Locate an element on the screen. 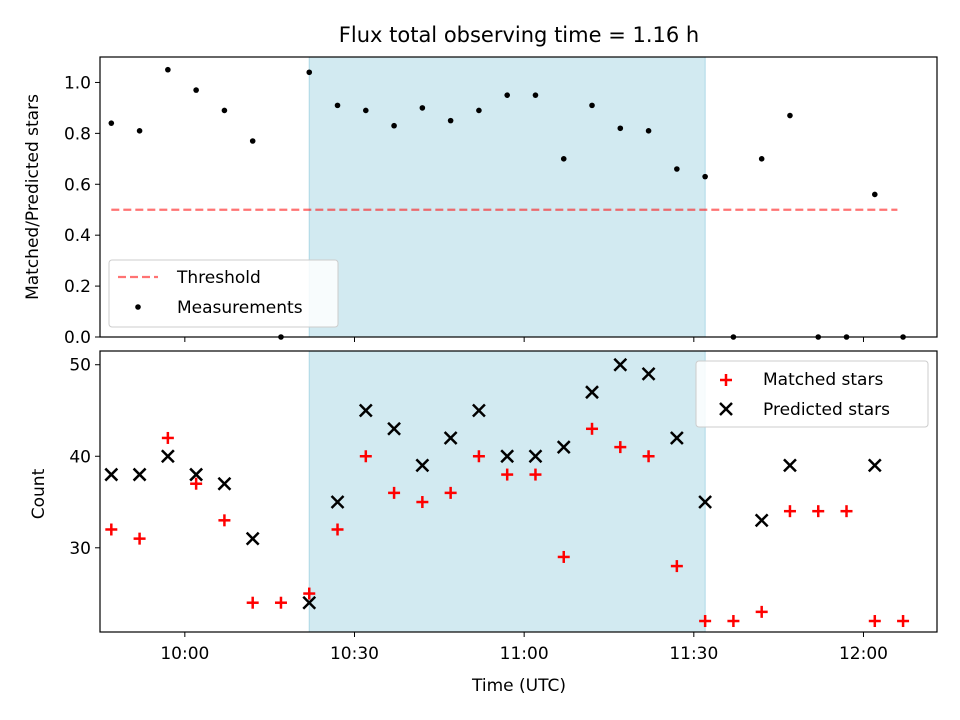 The height and width of the screenshot is (720, 960). ratio-legend: Threshold Measurements is located at coordinates (223, 293).